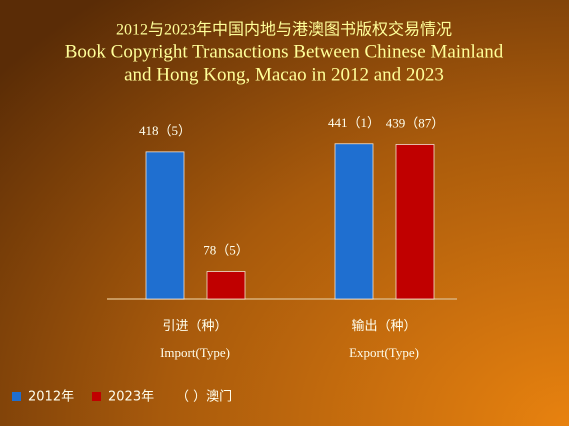  Describe the element at coordinates (51, 397) in the screenshot. I see `legend-label: 2012年` at that location.